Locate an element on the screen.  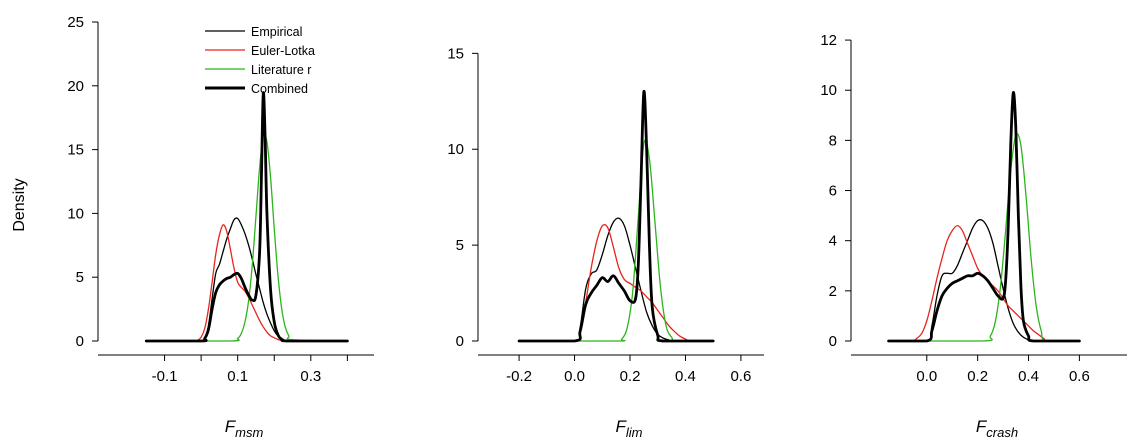
y-tick-label: 8 is located at coordinates (833, 140).